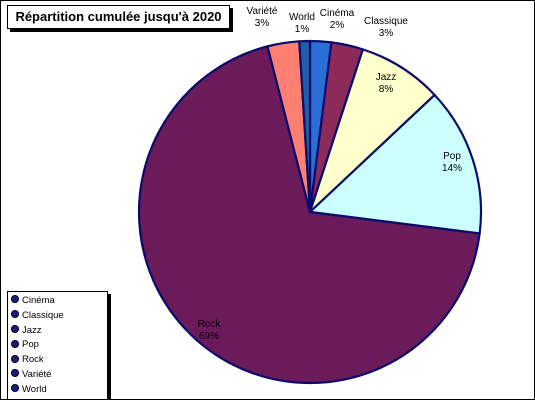 The width and height of the screenshot is (535, 400). I want to click on legend-item-world: World, so click(29, 390).